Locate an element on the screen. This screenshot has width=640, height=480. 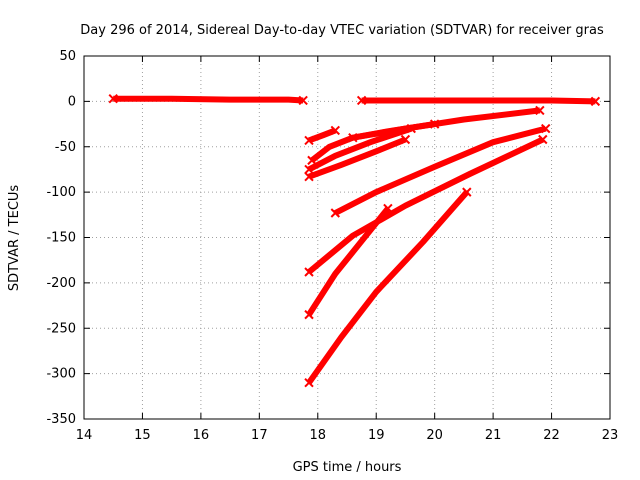
x-tick-label: 21 is located at coordinates (493, 435).